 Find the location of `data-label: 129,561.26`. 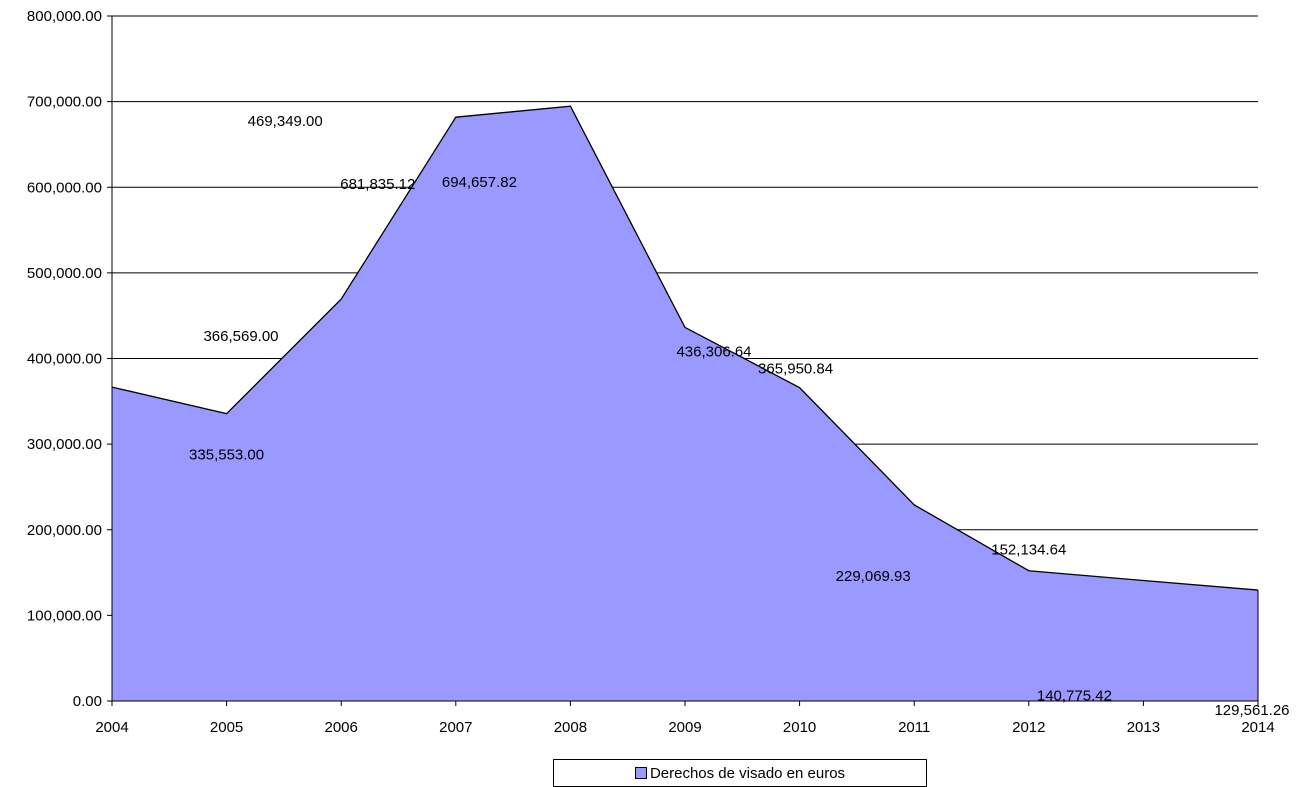

data-label: 129,561.26 is located at coordinates (1251, 710).